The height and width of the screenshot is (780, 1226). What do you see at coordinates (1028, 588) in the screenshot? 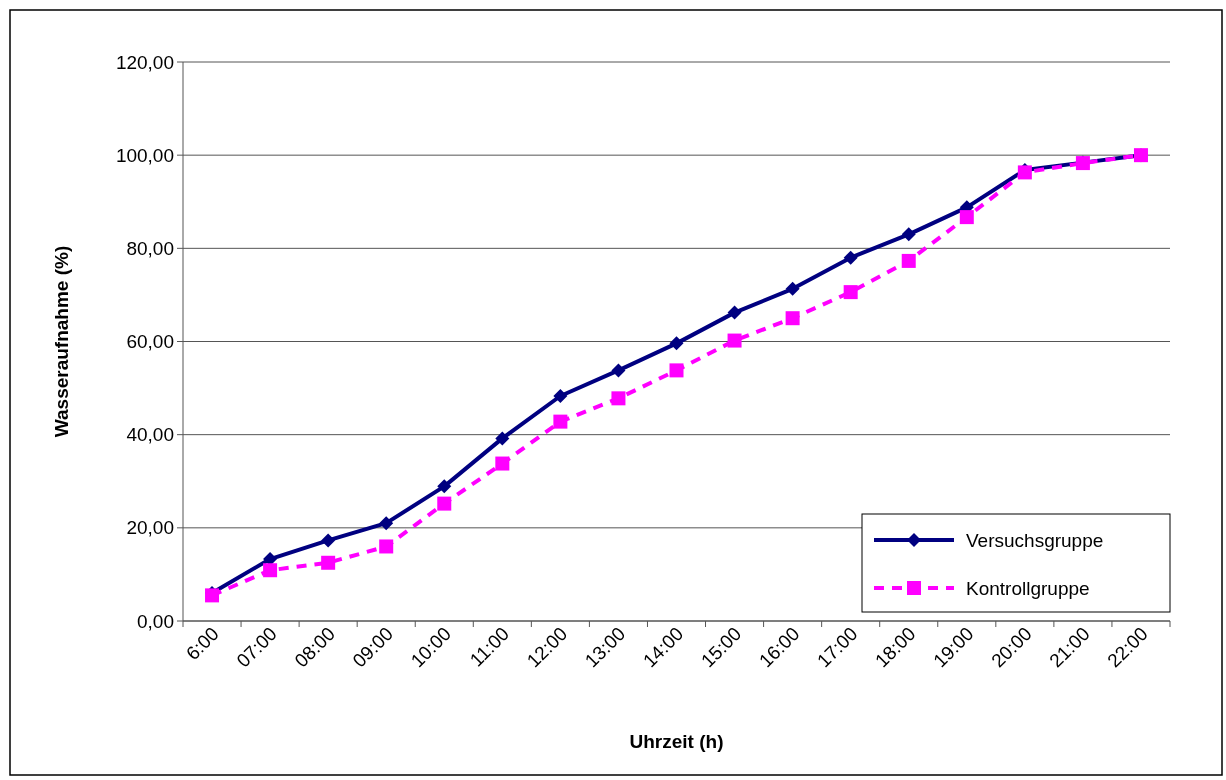
I see `legend-label: Kontrollgruppe` at bounding box center [1028, 588].